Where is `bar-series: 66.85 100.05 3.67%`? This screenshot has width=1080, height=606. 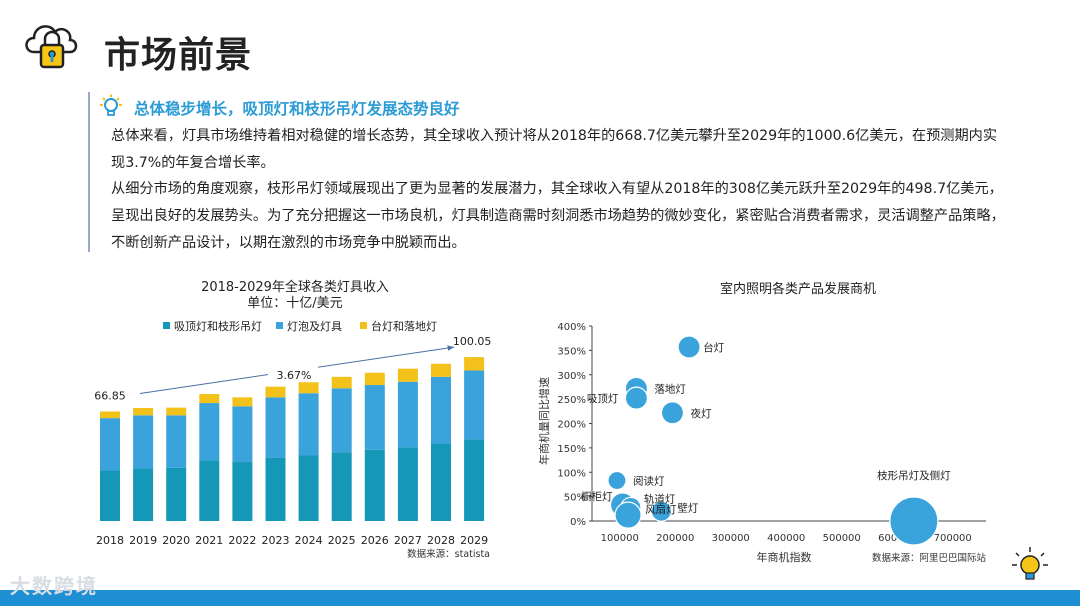
bar-series: 66.85 100.05 3.67% is located at coordinates (292, 428).